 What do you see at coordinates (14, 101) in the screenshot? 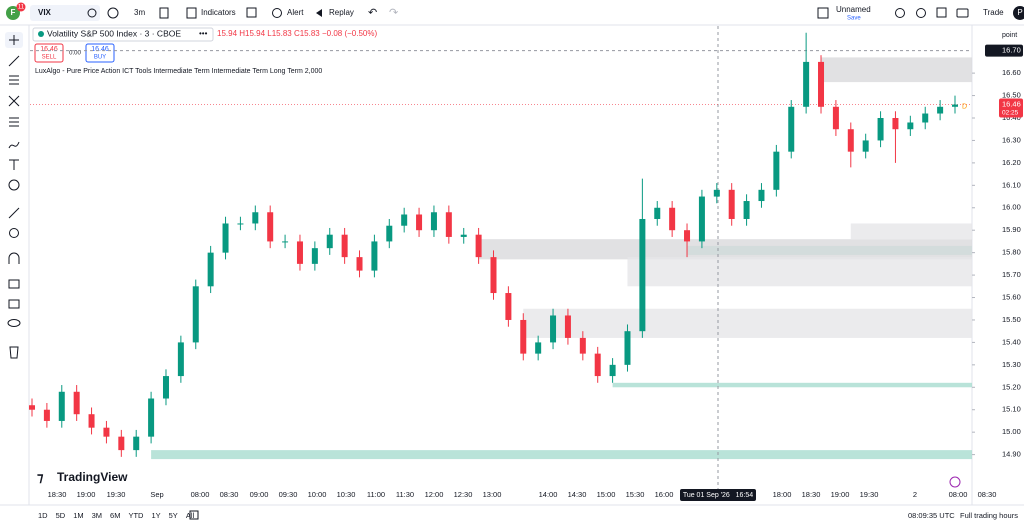
I see `pattern-tool` at bounding box center [14, 101].